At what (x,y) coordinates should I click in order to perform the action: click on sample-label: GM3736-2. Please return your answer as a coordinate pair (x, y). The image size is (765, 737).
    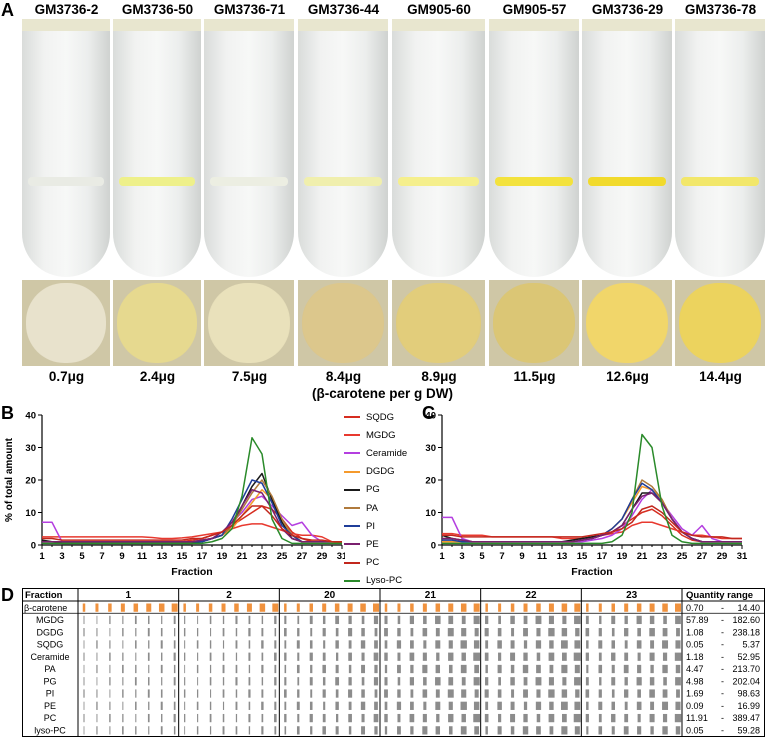
    Looking at the image, I should click on (66, 9).